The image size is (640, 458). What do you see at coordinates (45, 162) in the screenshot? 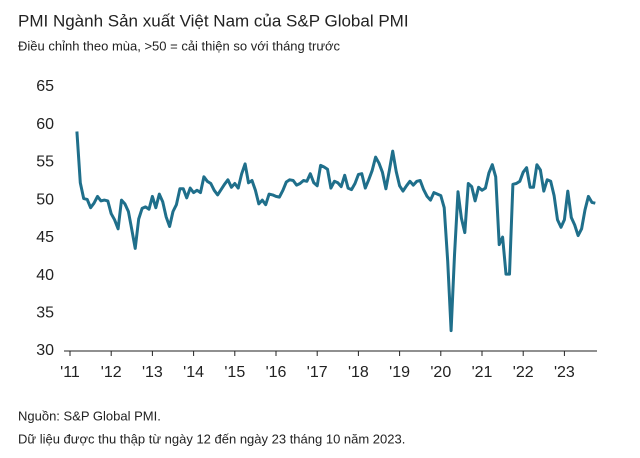
I see `y-tick-label: 55` at bounding box center [45, 162].